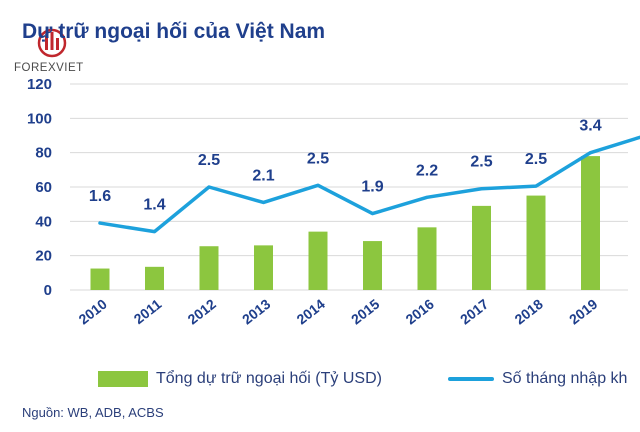 Image resolution: width=640 pixels, height=432 pixels. What do you see at coordinates (93, 412) in the screenshot?
I see `source-note: Nguồn: WB, ADB, ACBS` at bounding box center [93, 412].